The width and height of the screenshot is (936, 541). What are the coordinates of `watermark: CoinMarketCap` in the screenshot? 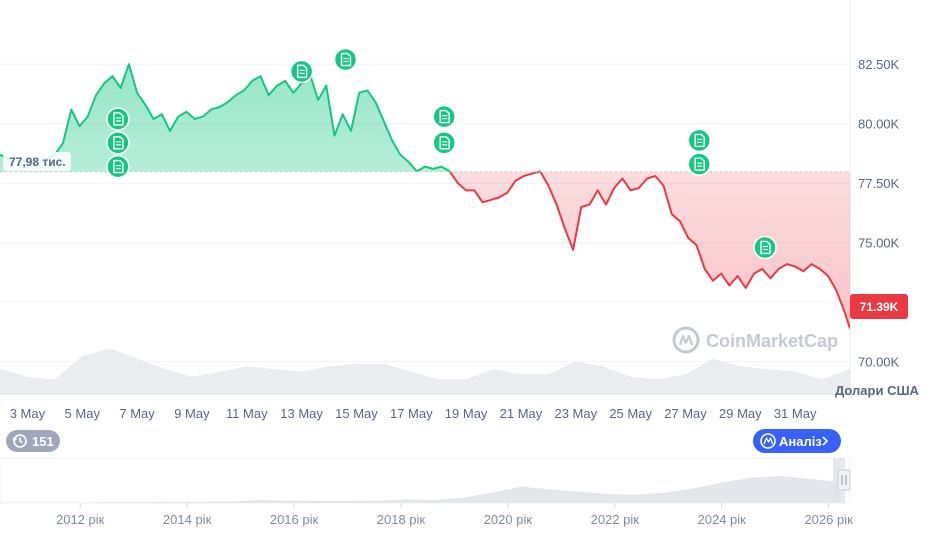 It's located at (755, 340).